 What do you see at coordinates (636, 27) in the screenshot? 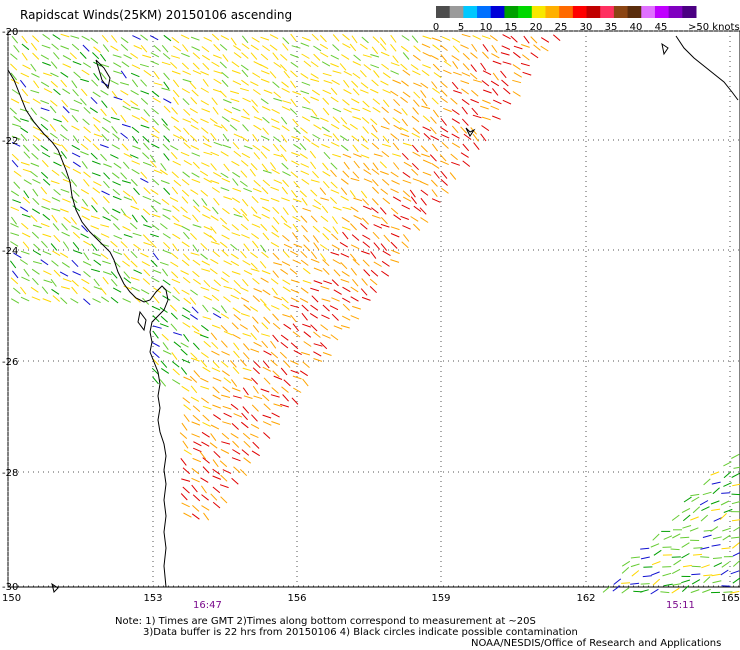
I see `legend-tick-label: 40` at bounding box center [636, 27].